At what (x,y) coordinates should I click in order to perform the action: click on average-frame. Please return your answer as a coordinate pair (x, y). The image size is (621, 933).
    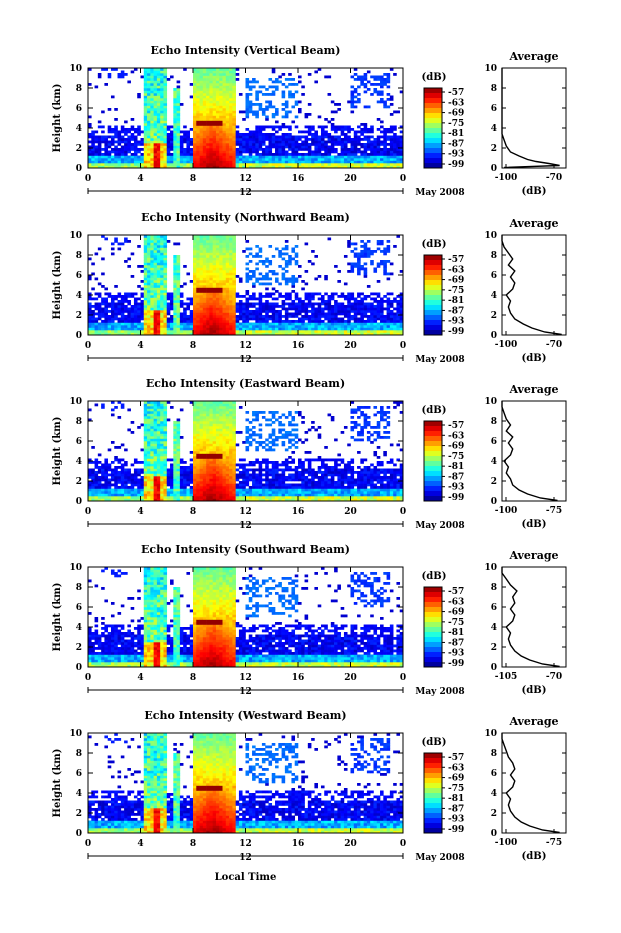
    Looking at the image, I should click on (534, 285).